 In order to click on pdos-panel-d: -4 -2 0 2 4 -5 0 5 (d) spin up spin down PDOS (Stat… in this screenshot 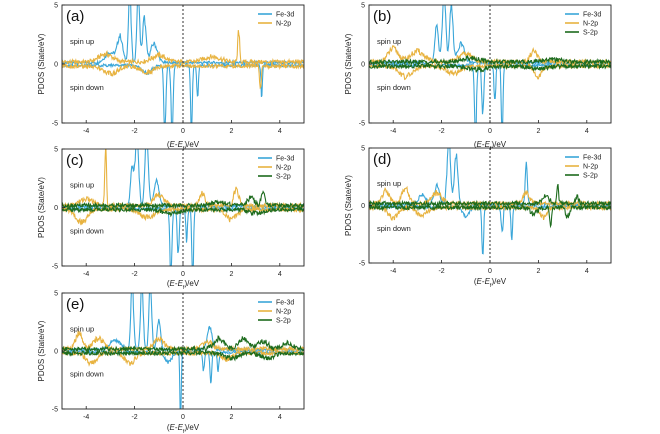, I will do `click(478, 217)`.